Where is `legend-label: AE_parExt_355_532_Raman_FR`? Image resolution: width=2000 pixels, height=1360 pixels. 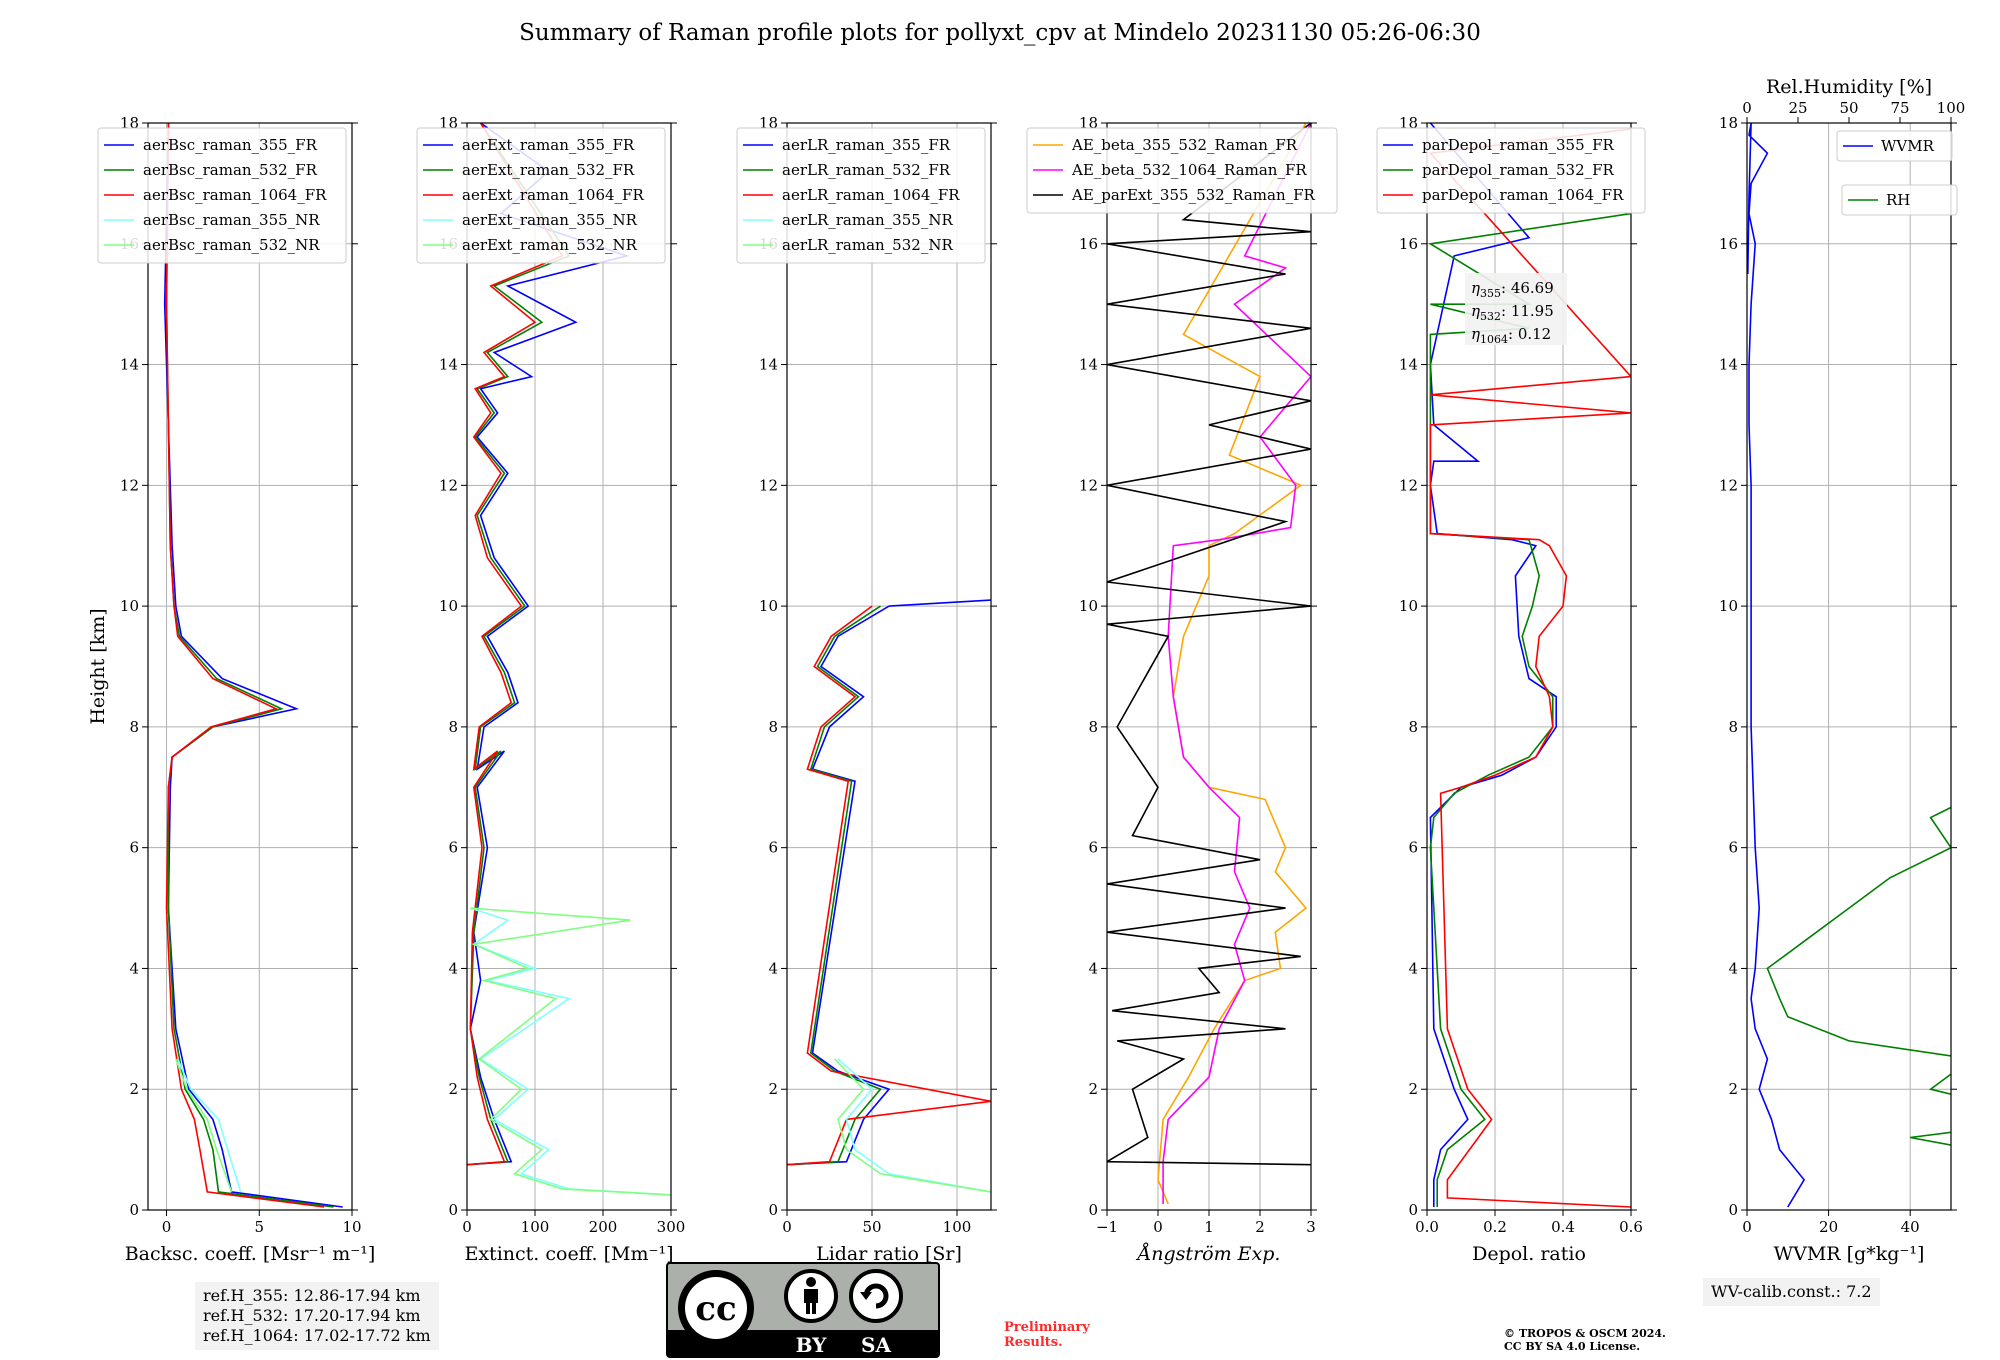 legend-label: AE_parExt_355_532_Raman_FR is located at coordinates (1193, 195).